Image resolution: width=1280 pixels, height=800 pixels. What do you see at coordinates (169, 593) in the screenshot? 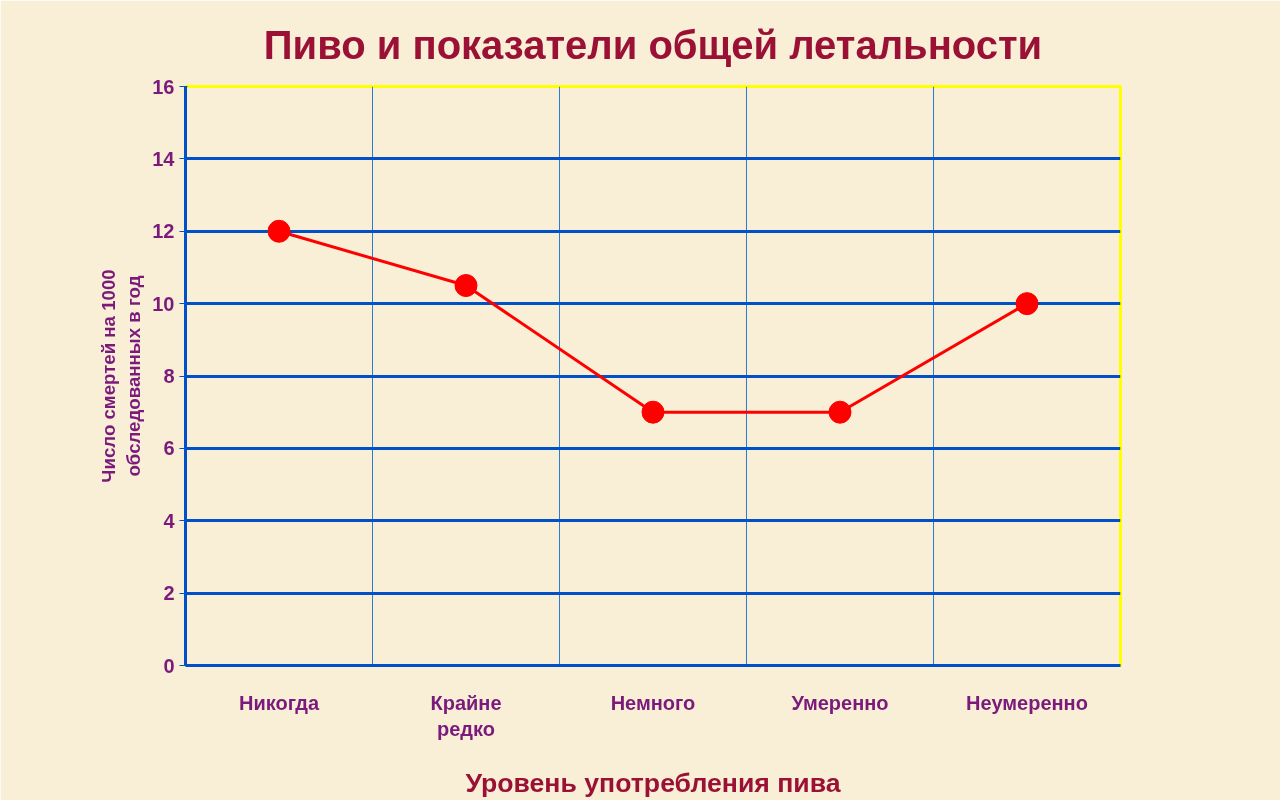
I see `y-tick-label: 2` at bounding box center [169, 593].